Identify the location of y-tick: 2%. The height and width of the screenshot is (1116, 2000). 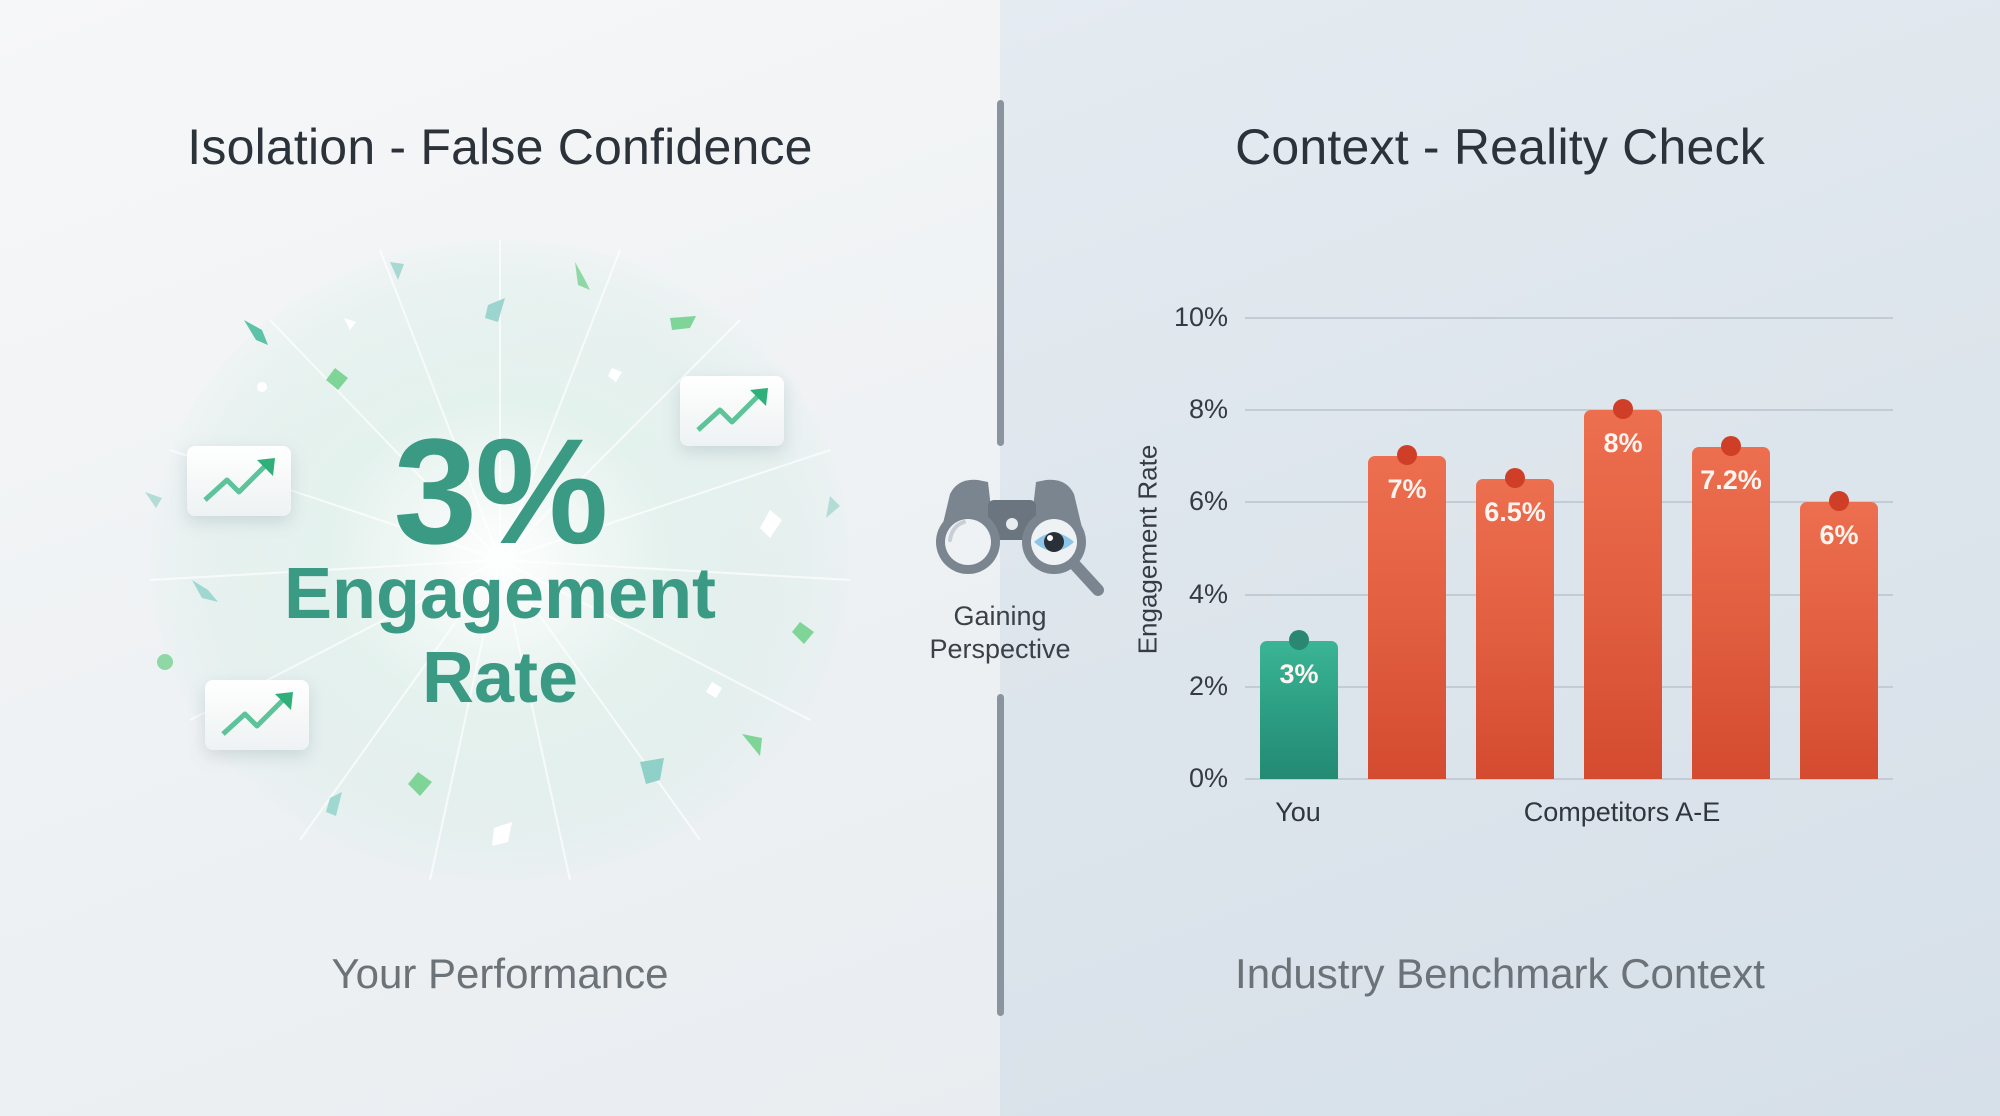
(1208, 686).